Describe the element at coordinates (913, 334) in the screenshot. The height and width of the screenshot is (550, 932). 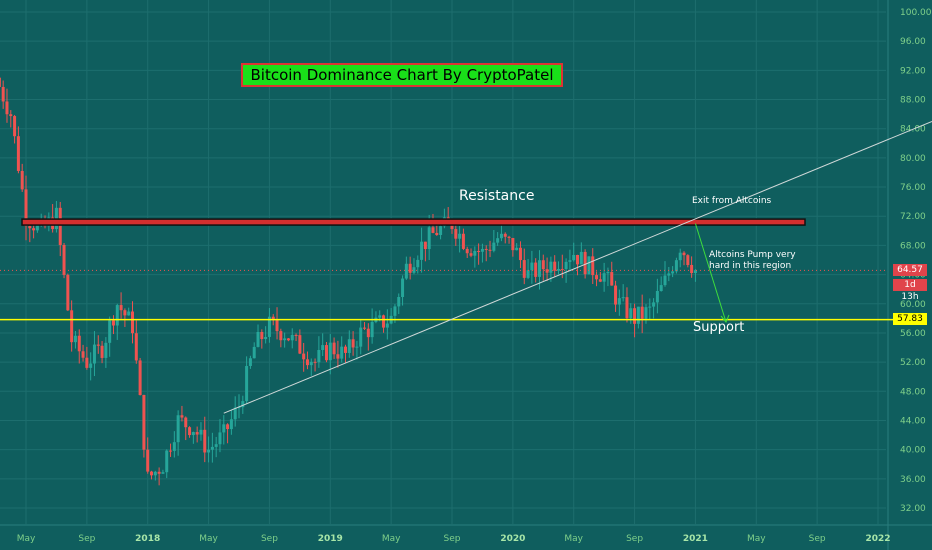
I see `y-tick-label: 56.00` at that location.